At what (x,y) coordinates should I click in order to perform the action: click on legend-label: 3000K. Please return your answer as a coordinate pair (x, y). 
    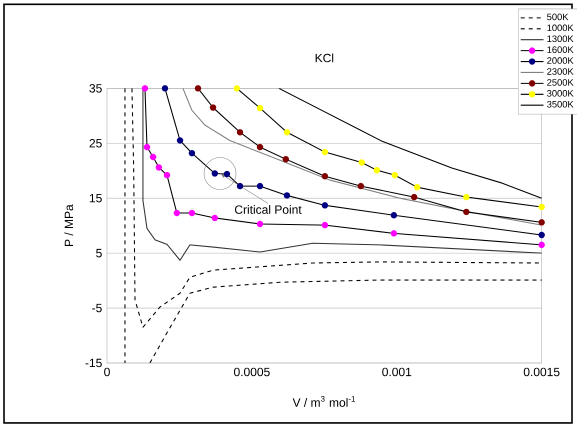
    Looking at the image, I should click on (560, 93).